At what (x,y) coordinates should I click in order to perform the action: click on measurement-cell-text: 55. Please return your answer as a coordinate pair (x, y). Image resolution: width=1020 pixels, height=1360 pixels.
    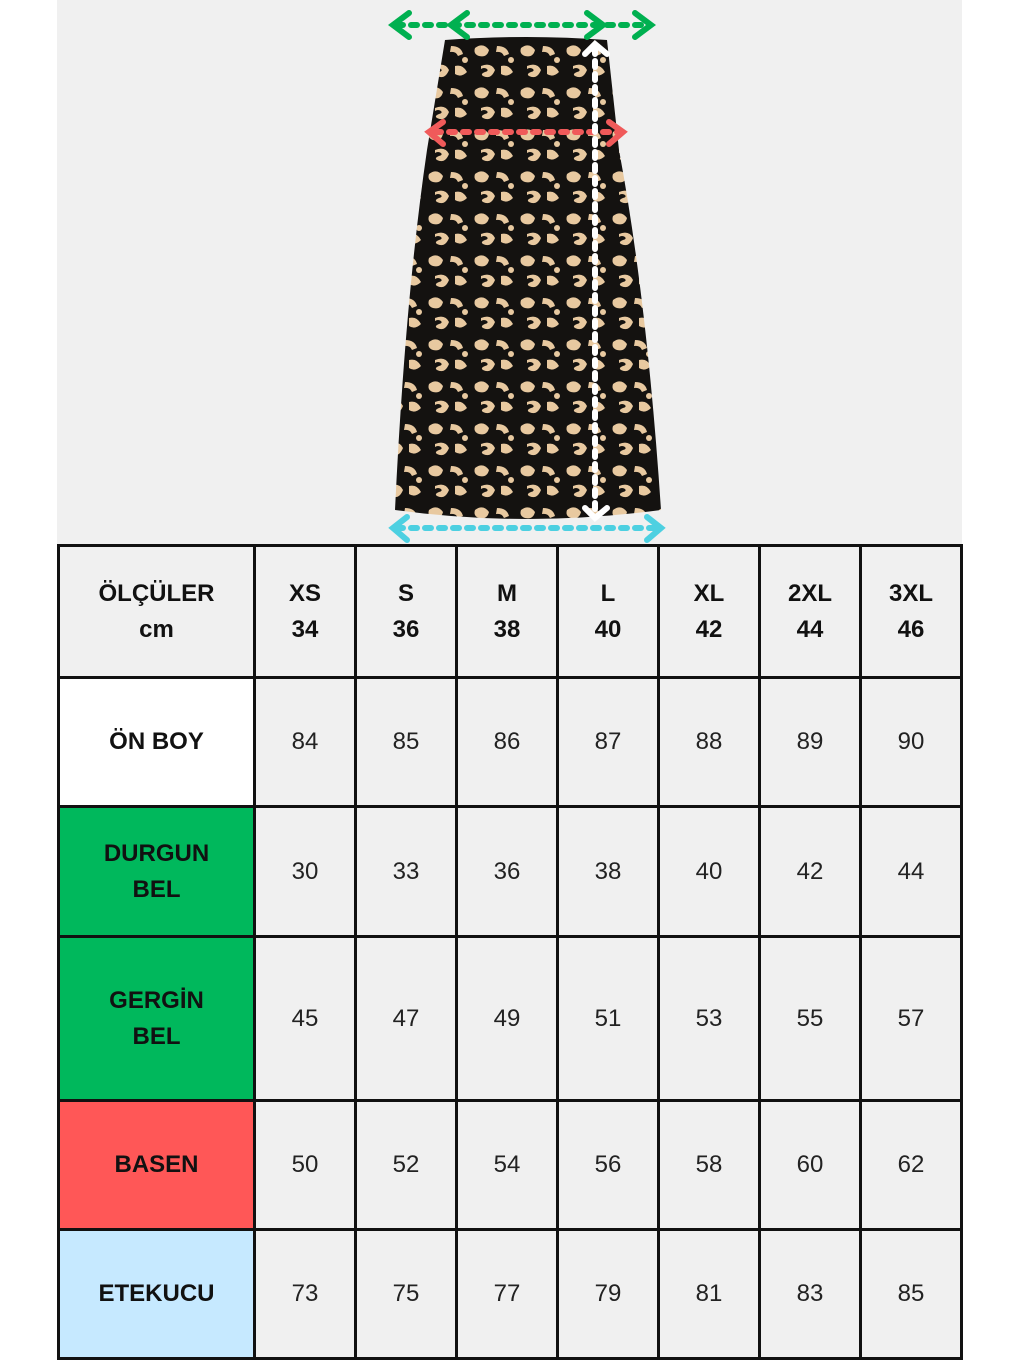
    Looking at the image, I should click on (810, 1018).